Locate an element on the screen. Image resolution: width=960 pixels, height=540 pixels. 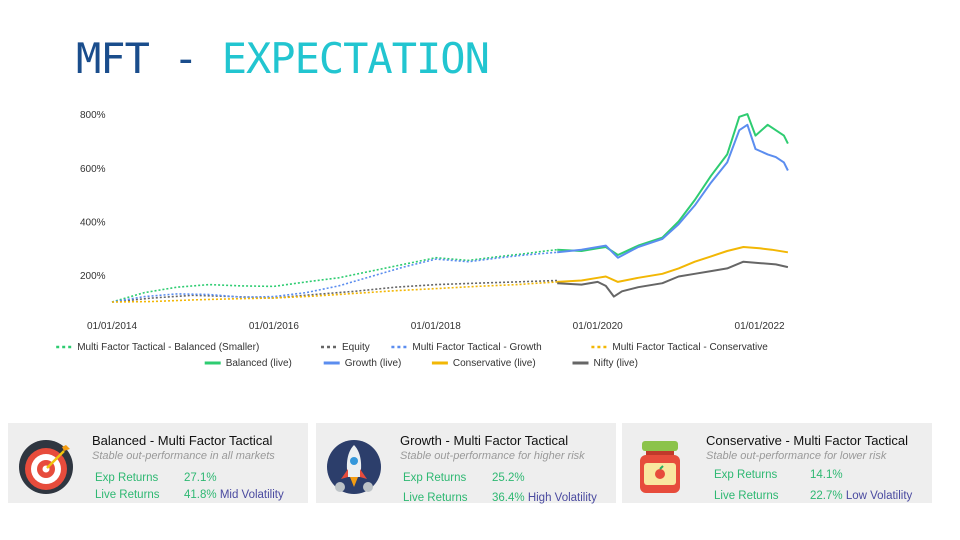
legend-entry: Equity is located at coordinates (356, 347).